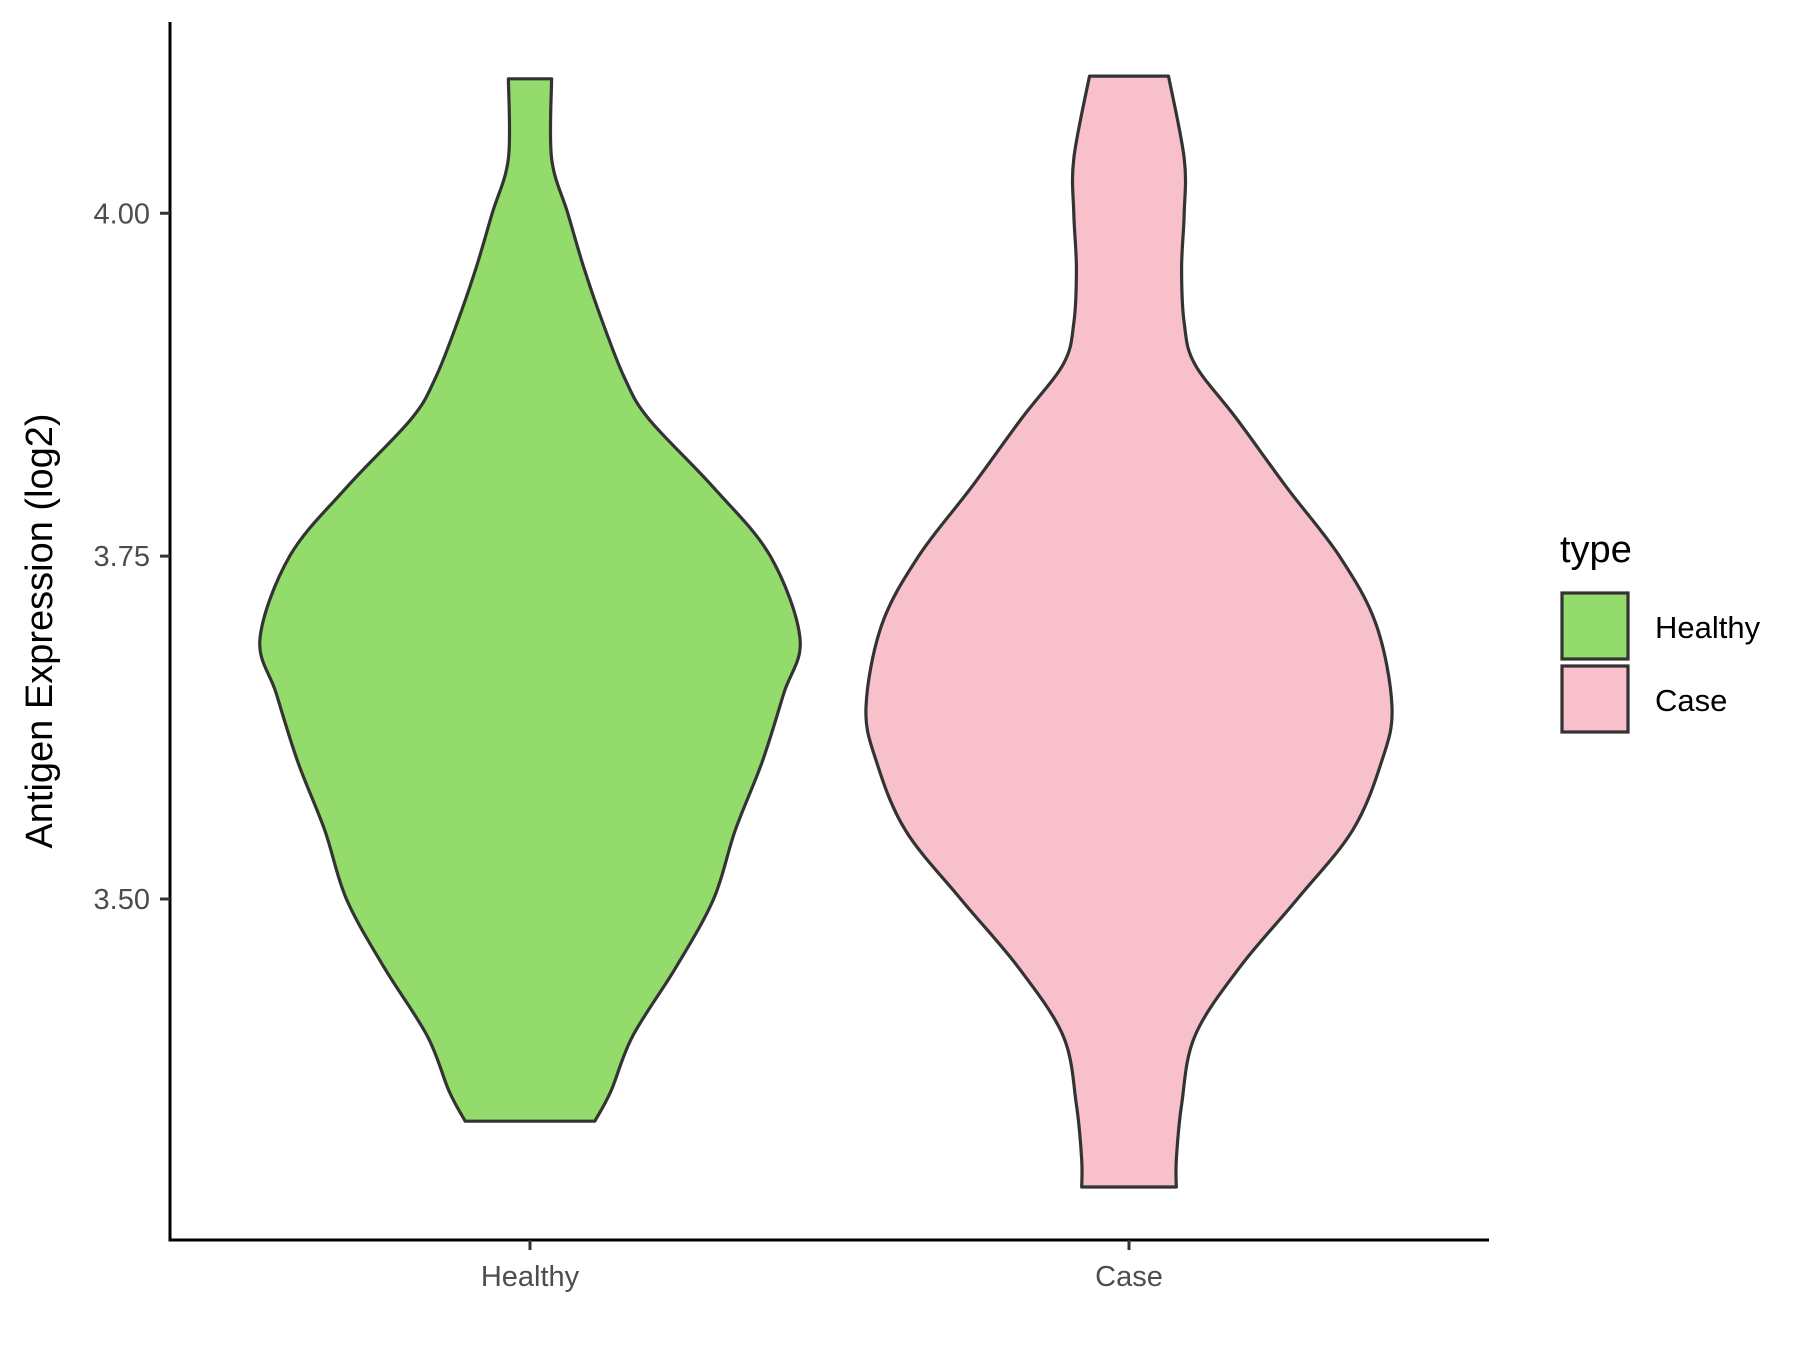 This screenshot has height=1350, width=1800. Describe the element at coordinates (1596, 550) in the screenshot. I see `legend-title: type` at that location.